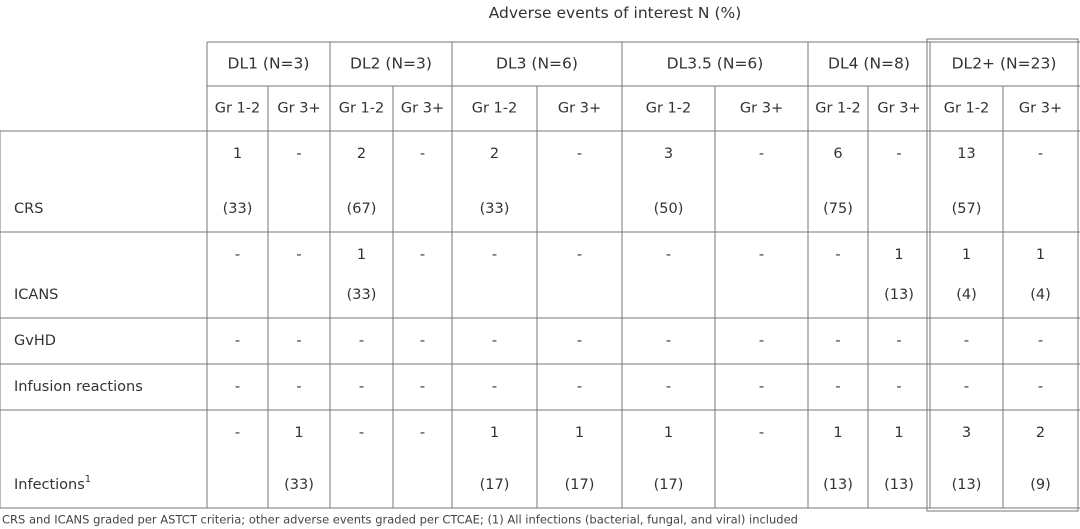 The image size is (1080, 529). Describe the element at coordinates (967, 209) in the screenshot. I see `cell-percent: (57)` at that location.